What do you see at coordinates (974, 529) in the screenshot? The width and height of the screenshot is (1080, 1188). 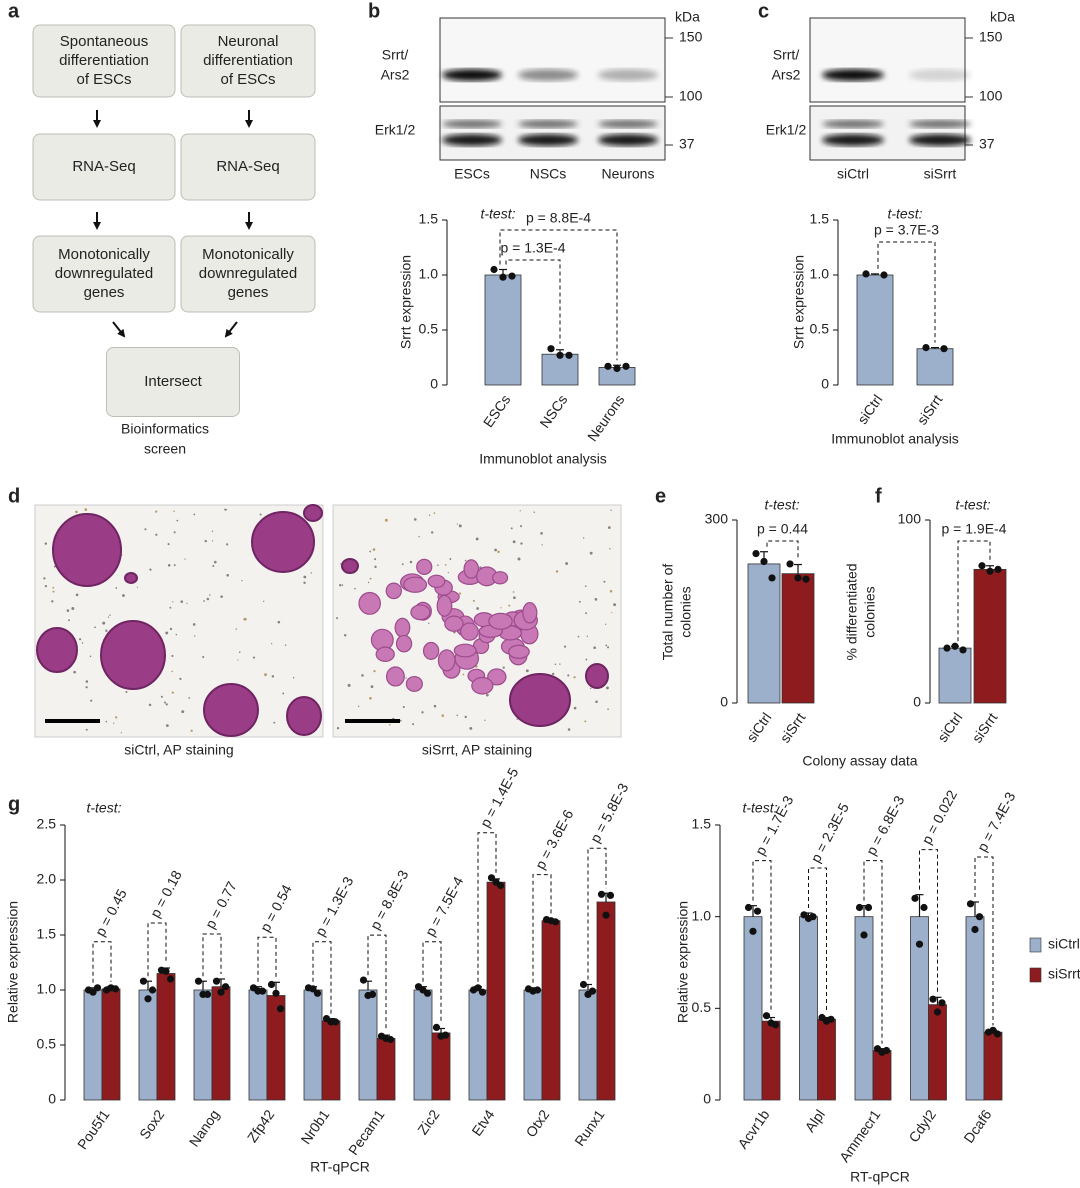 I see `p-value-label: p = 1.9E-4` at bounding box center [974, 529].